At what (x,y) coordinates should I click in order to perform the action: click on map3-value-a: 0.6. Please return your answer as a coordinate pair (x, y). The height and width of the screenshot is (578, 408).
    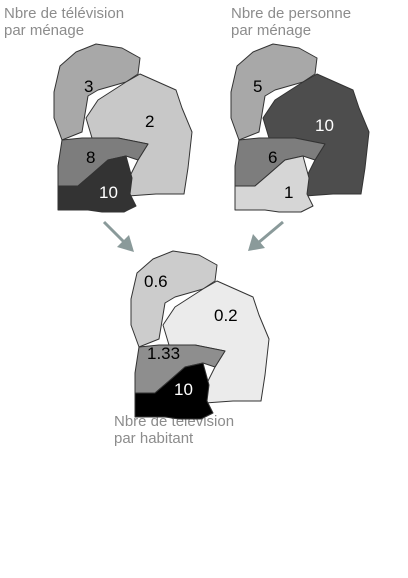
    Looking at the image, I should click on (156, 281).